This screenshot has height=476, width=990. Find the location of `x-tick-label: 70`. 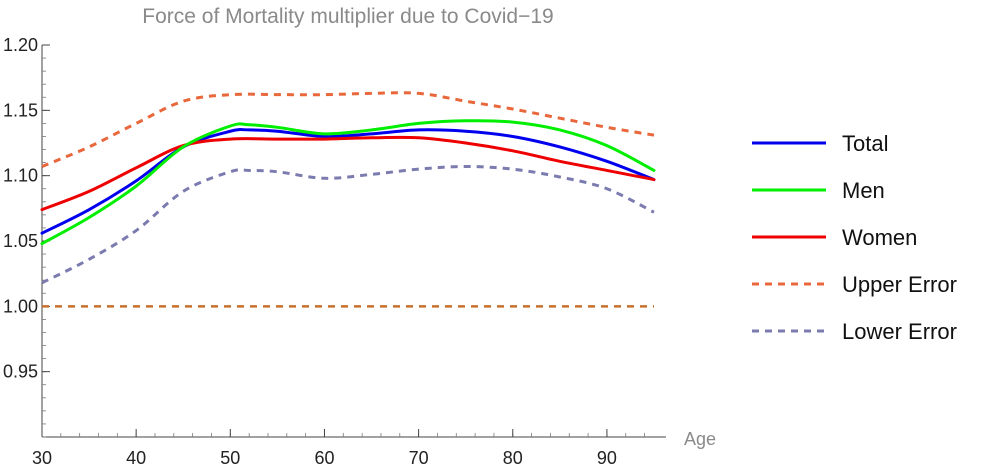

x-tick-label: 70 is located at coordinates (419, 458).